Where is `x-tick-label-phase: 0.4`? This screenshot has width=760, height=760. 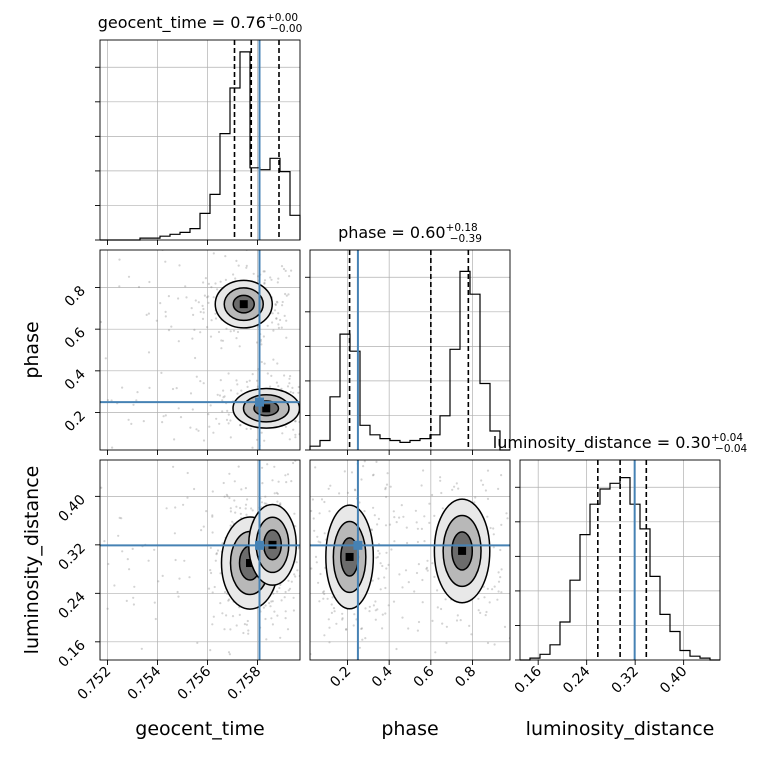 x-tick-label-phase: 0.4 is located at coordinates (382, 676).